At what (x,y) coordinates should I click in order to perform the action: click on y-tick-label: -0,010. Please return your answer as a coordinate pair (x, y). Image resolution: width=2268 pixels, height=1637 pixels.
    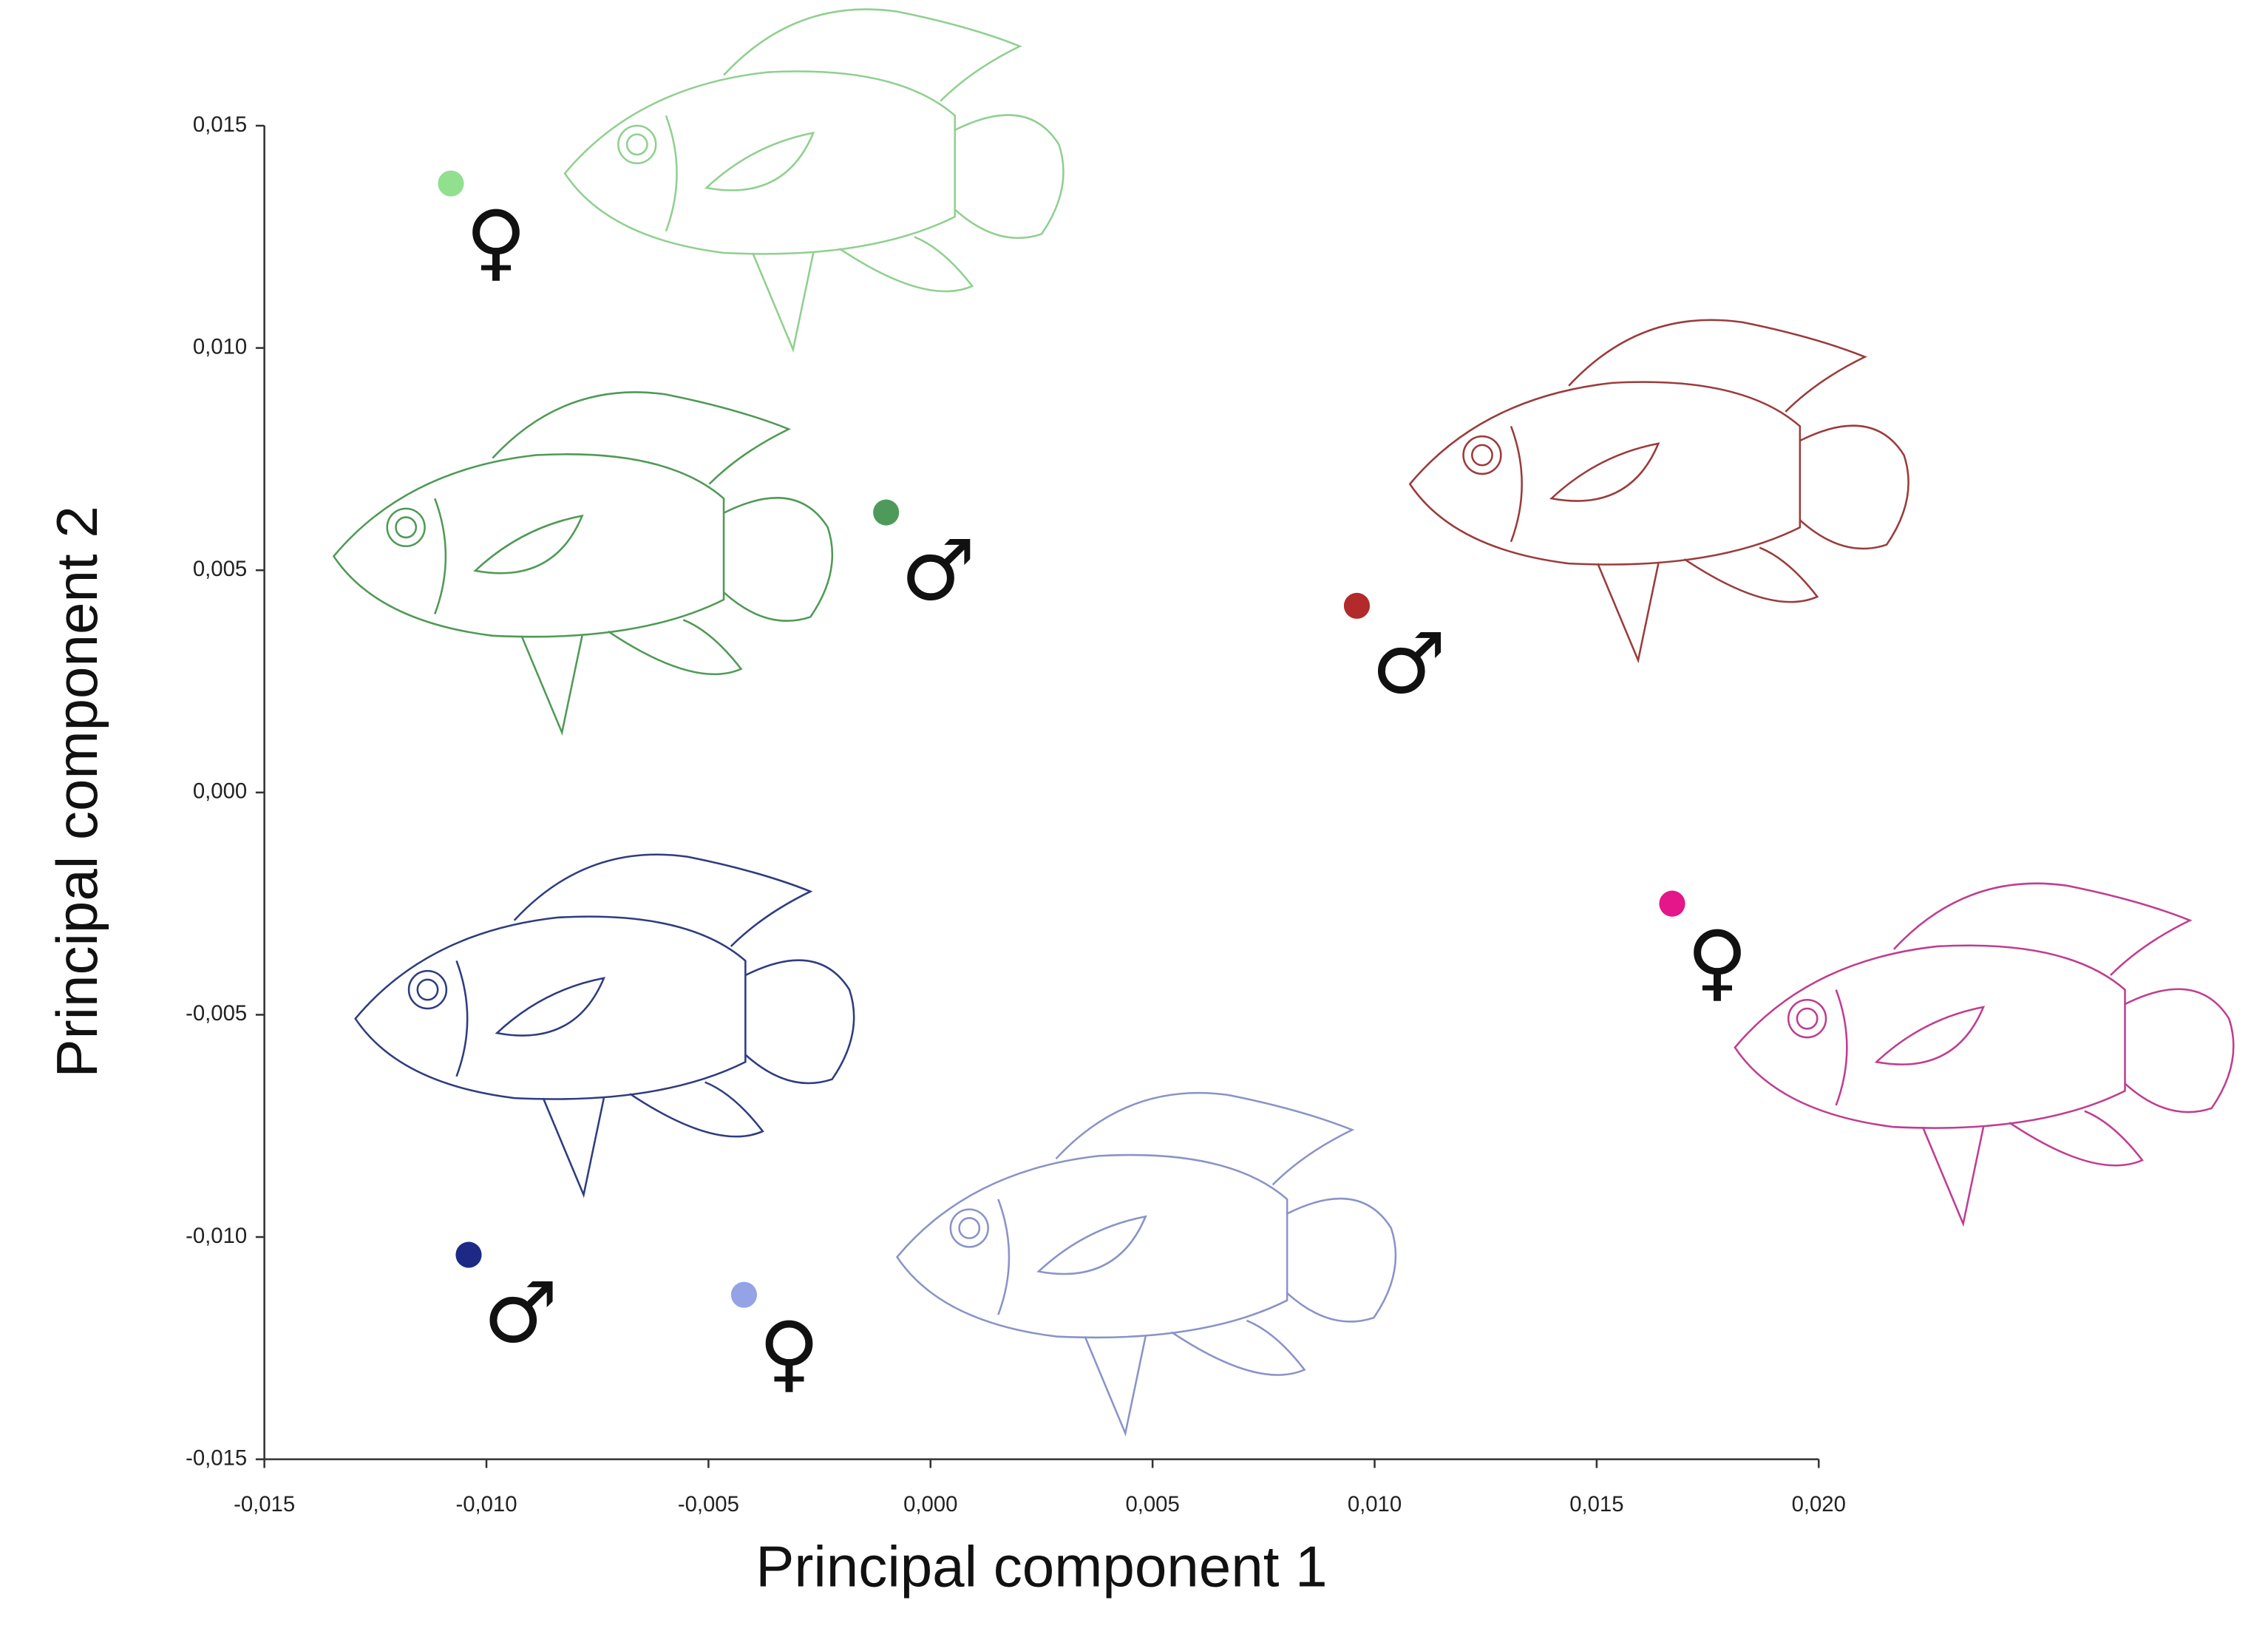
    Looking at the image, I should click on (217, 1236).